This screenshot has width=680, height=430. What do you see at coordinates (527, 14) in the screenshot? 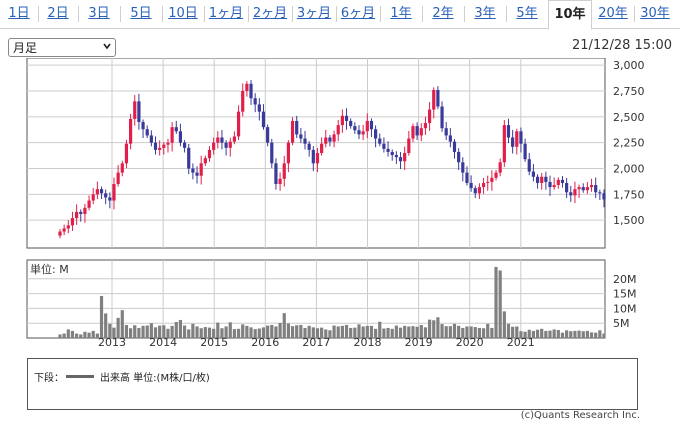
I see `tab-12: 5年` at bounding box center [527, 14].